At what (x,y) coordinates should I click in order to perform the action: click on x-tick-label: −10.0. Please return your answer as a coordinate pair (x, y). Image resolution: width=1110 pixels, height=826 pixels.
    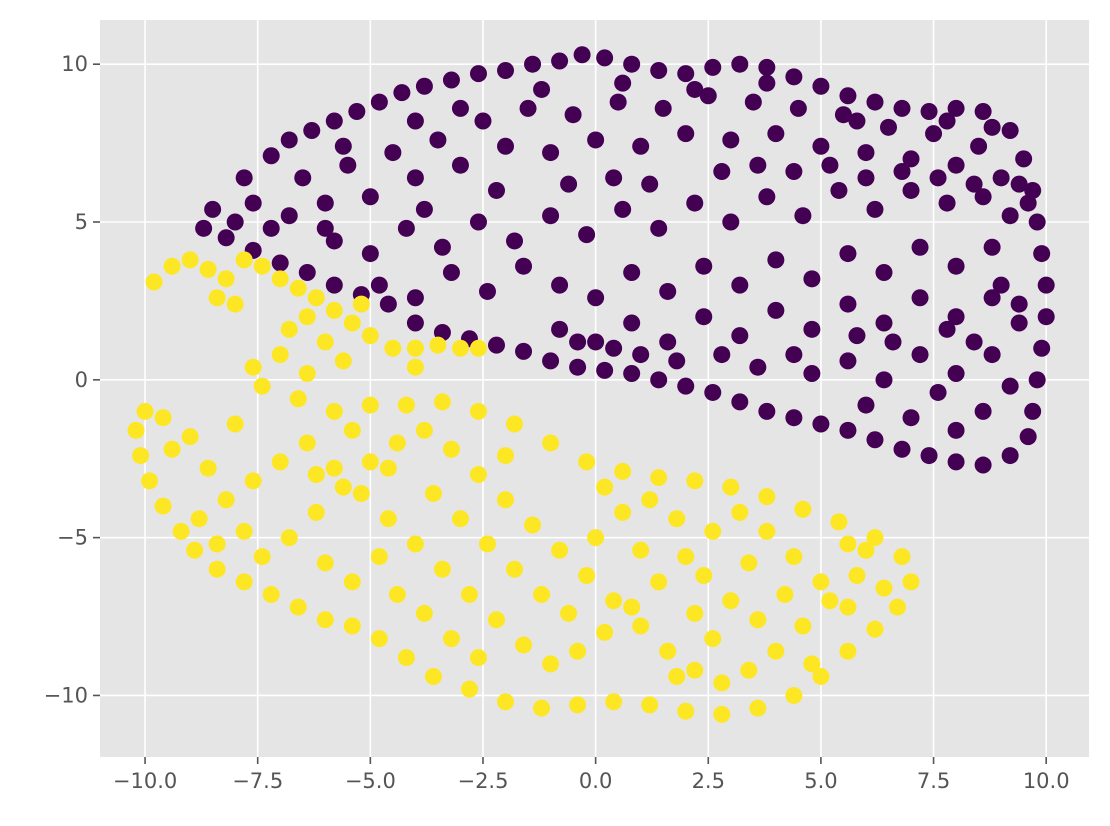
    Looking at the image, I should click on (145, 781).